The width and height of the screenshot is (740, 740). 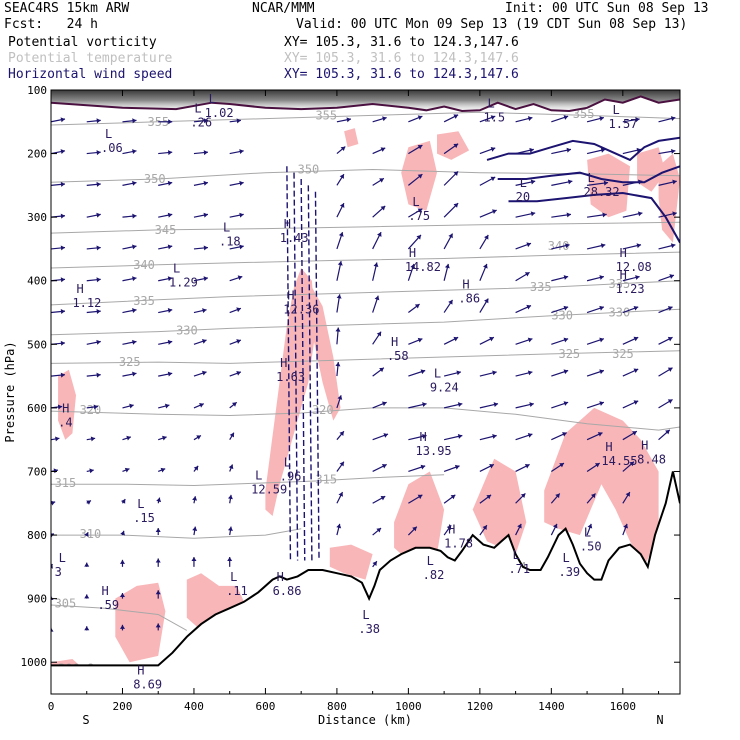 I want to click on extremum-value: .11, so click(x=237, y=591).